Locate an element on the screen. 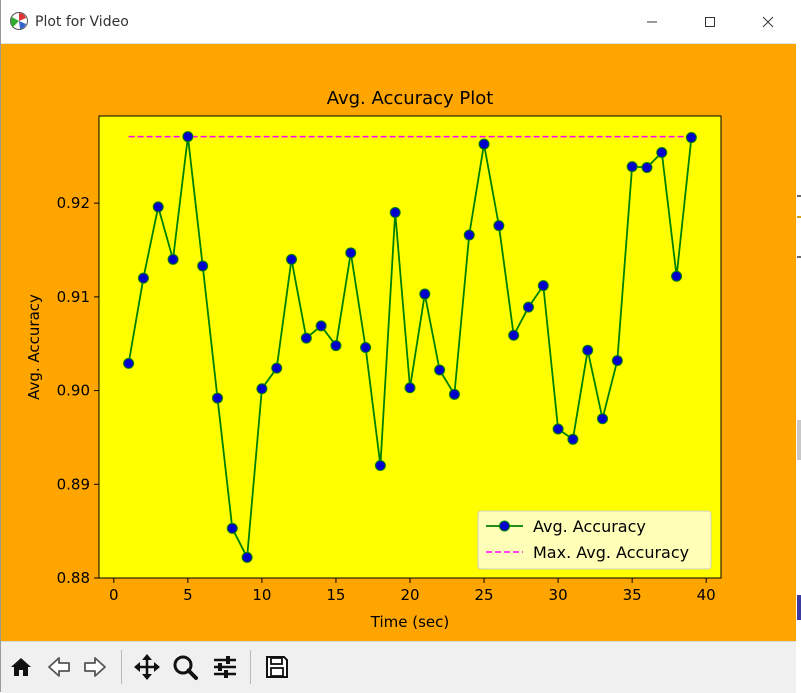 The width and height of the screenshot is (801, 693). zoom-button is located at coordinates (185, 667).